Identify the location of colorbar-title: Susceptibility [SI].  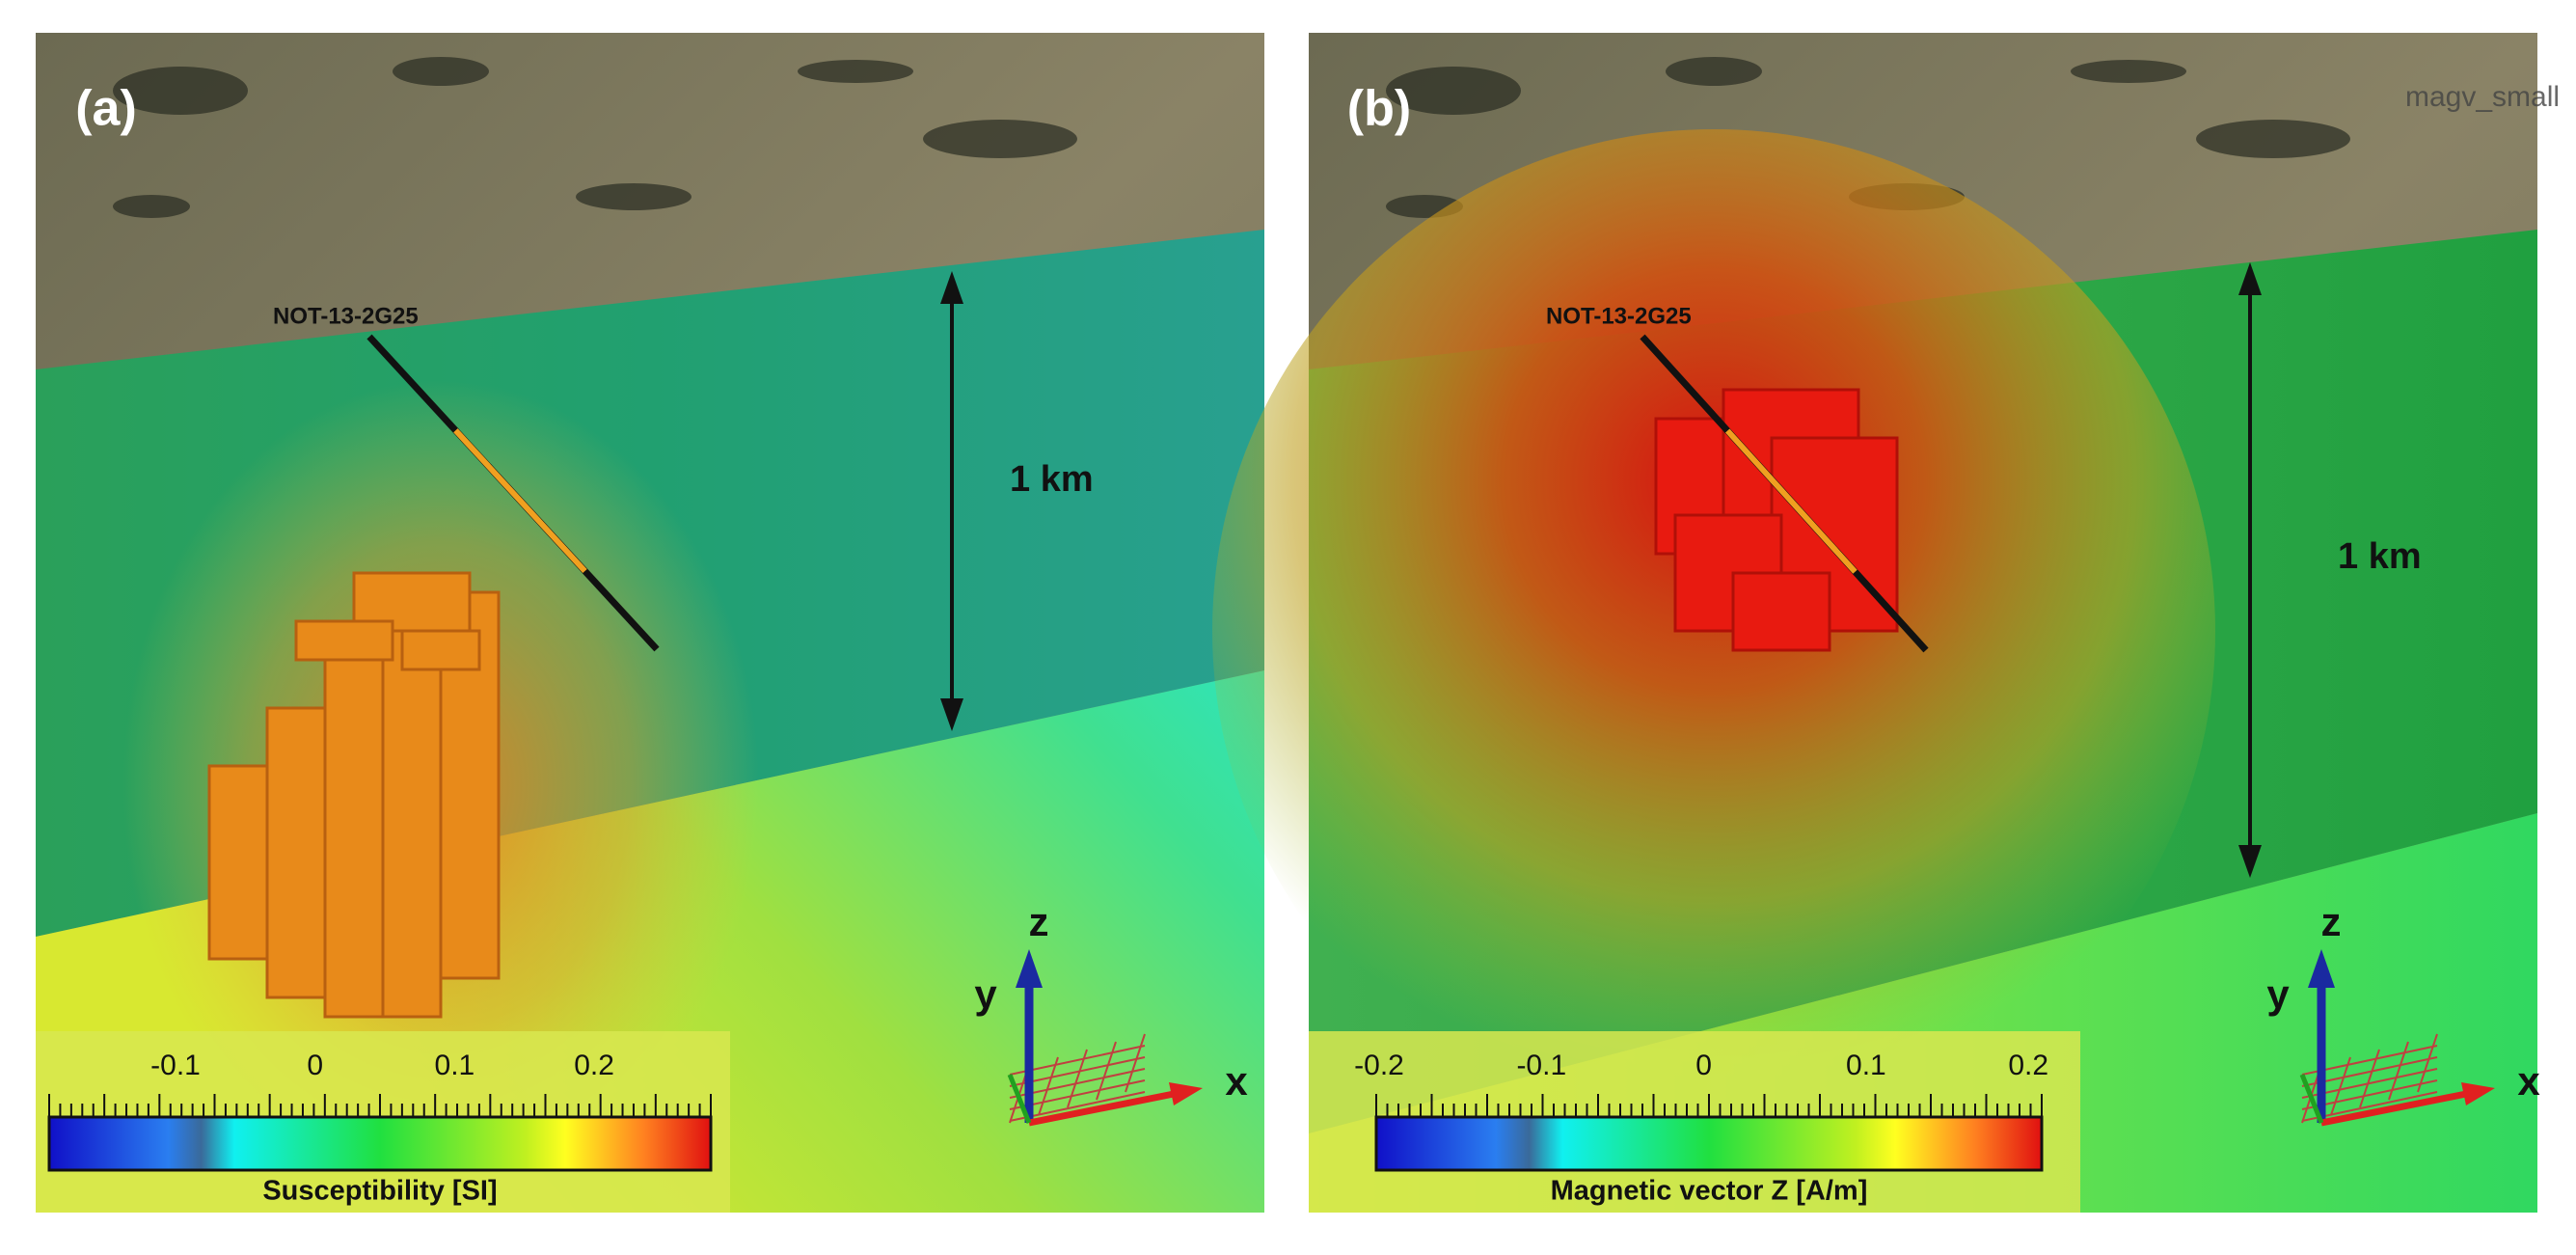
(379, 1192).